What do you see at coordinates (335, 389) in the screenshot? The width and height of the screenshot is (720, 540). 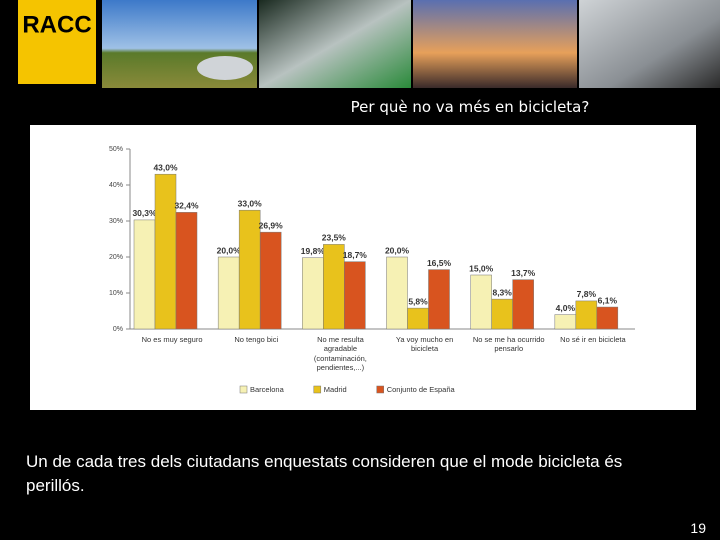 I see `legend-label: Madrid` at bounding box center [335, 389].